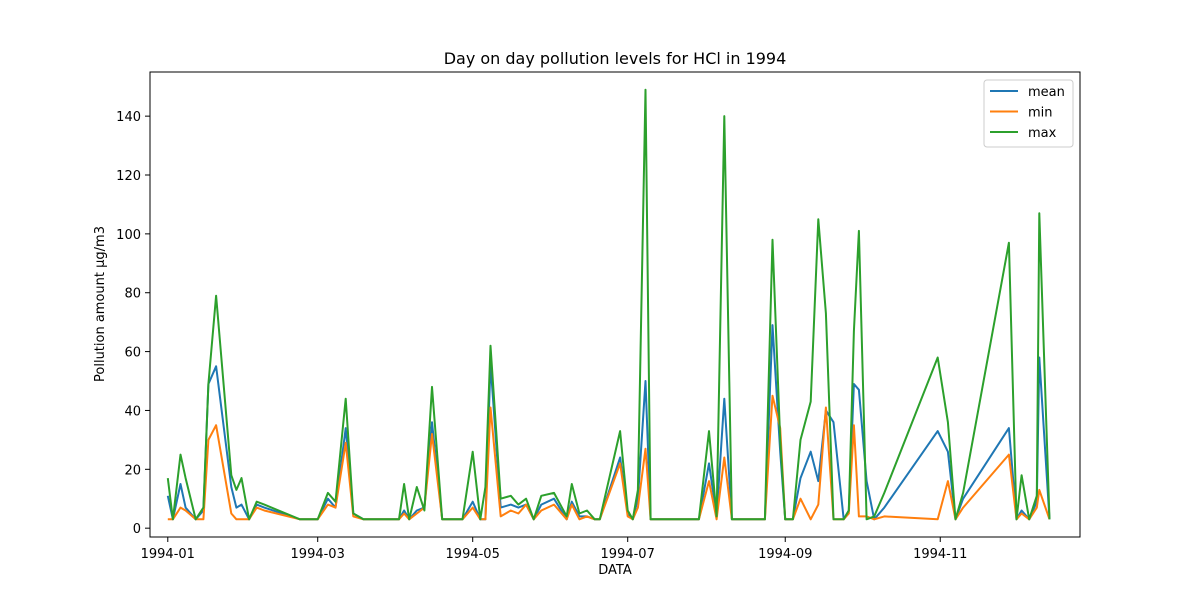 The width and height of the screenshot is (1200, 600). Describe the element at coordinates (132, 294) in the screenshot. I see `y-tick-label: 80` at that location.